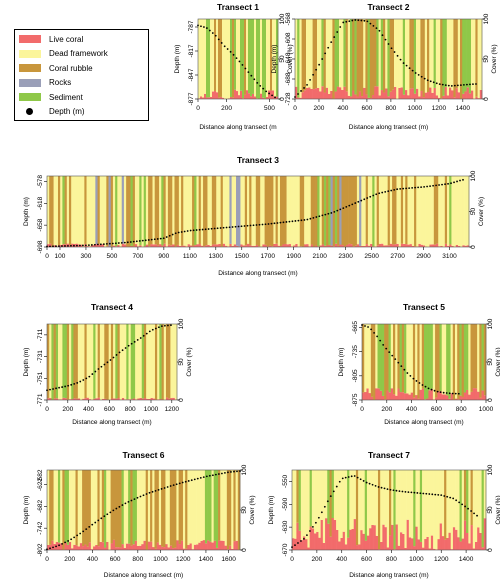  I want to click on depth-tick-label: -698, so click(40, 246).